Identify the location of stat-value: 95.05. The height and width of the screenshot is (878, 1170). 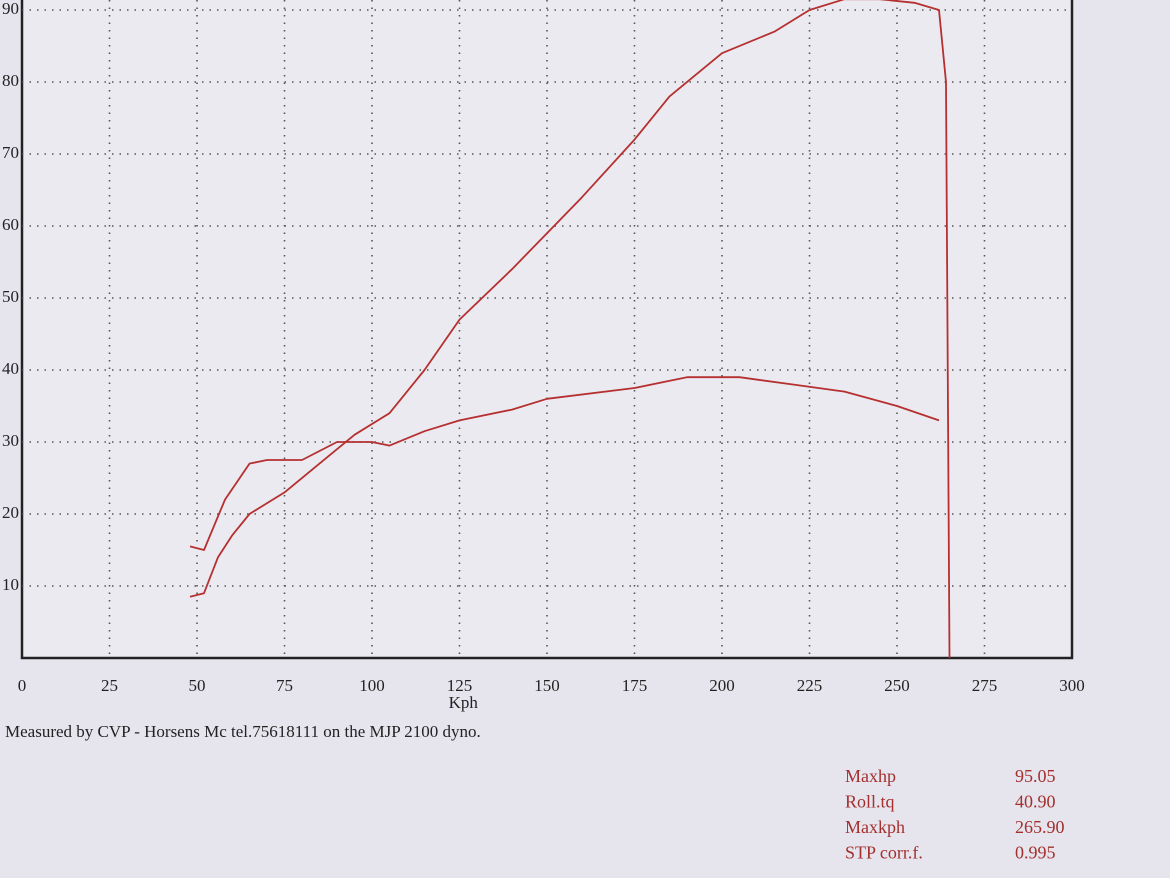
(1035, 776).